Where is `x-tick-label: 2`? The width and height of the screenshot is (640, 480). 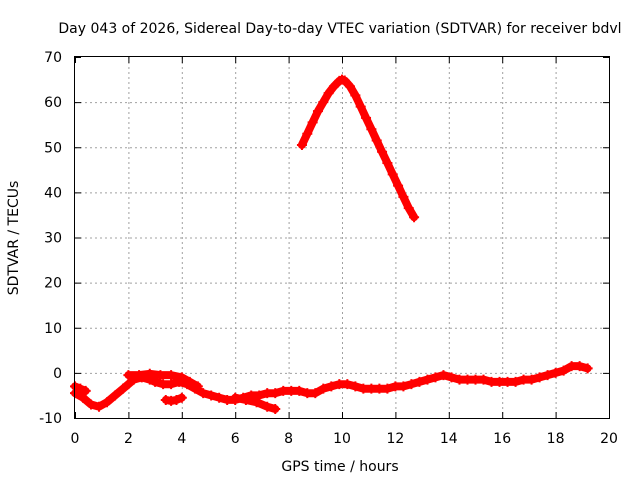
x-tick-label: 2 is located at coordinates (128, 439).